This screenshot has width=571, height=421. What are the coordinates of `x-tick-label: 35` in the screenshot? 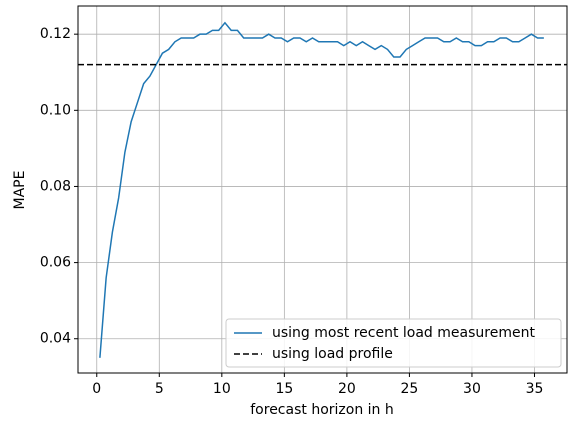 It's located at (535, 389).